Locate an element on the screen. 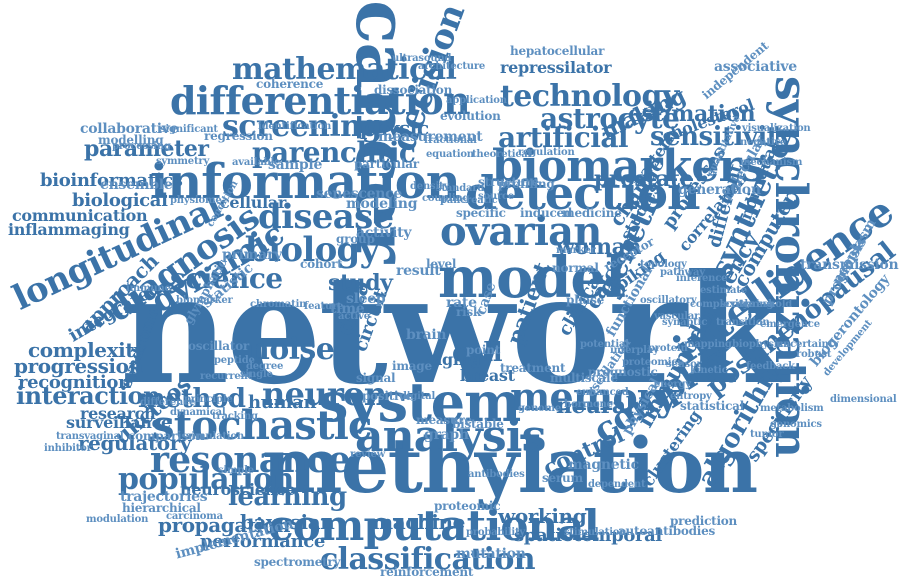 This screenshot has height=581, width=900. word-116: sleep is located at coordinates (366, 299).